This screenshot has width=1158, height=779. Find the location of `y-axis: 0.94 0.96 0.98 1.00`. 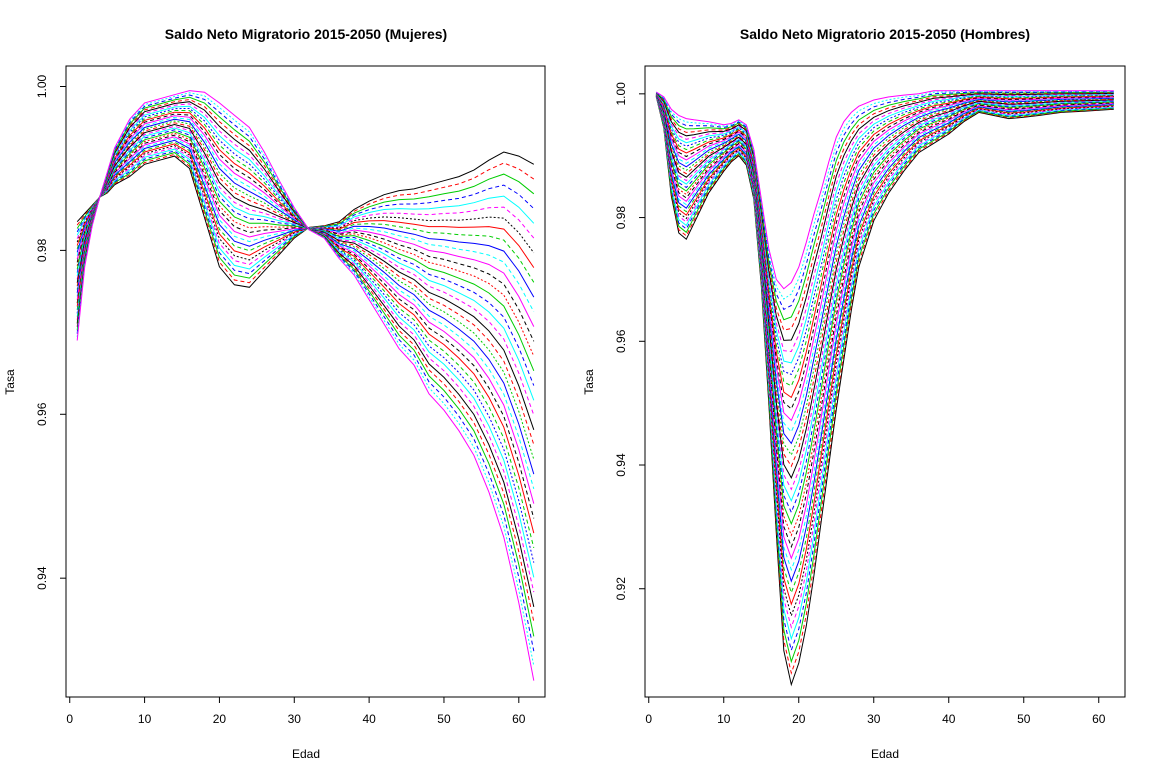

y-axis: 0.94 0.96 0.98 1.00 is located at coordinates (50, 332).